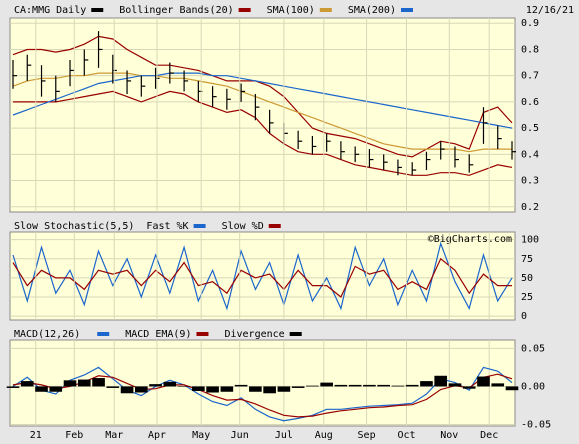  What do you see at coordinates (167, 226) in the screenshot?
I see `legend-label: Fast %K` at bounding box center [167, 226].